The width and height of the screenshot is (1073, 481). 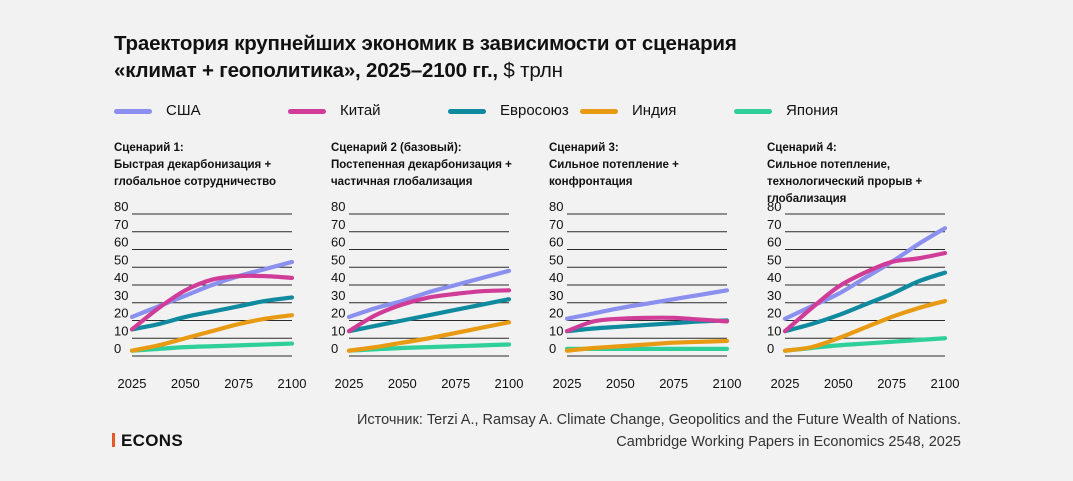 What do you see at coordinates (530, 70) in the screenshot?
I see `title-unit: $ трлн` at bounding box center [530, 70].